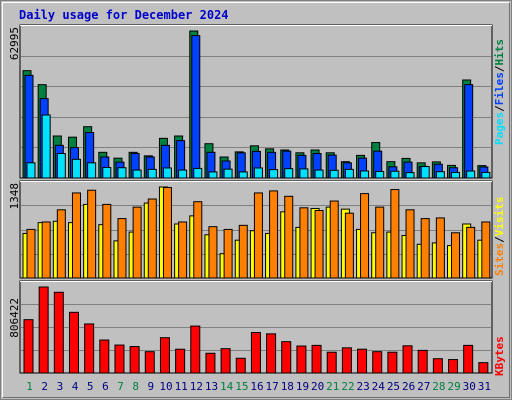 The height and width of the screenshot is (400, 512). I want to click on x-tick-label-day-8: 8, so click(135, 386).